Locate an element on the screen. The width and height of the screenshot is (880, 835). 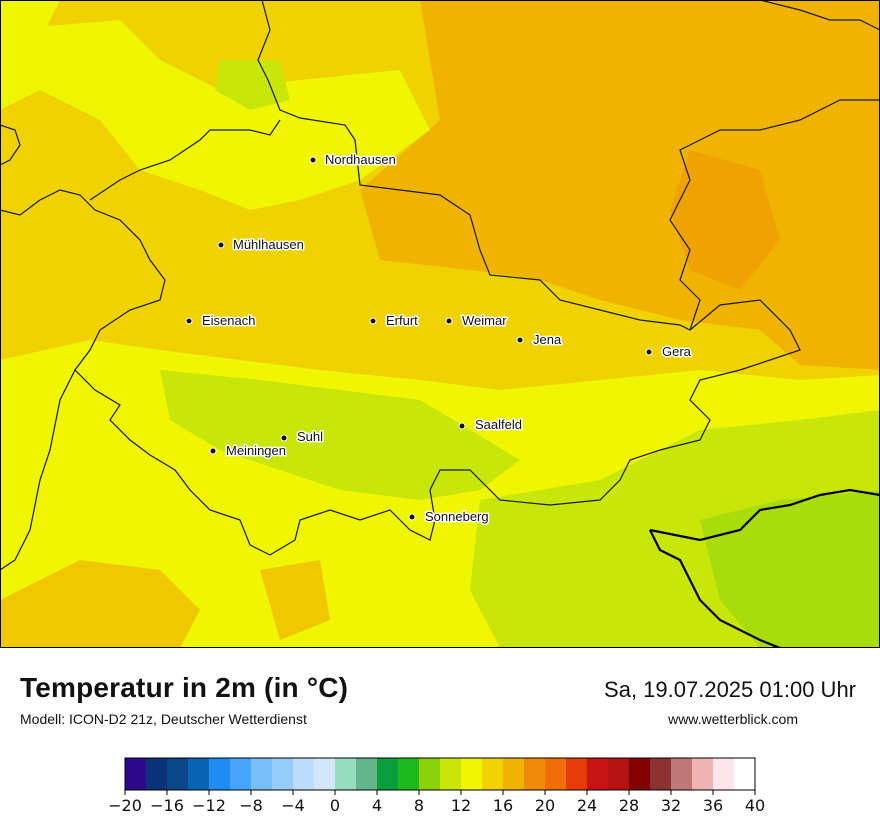
website-link: www.wetterblick.com is located at coordinates (733, 719).